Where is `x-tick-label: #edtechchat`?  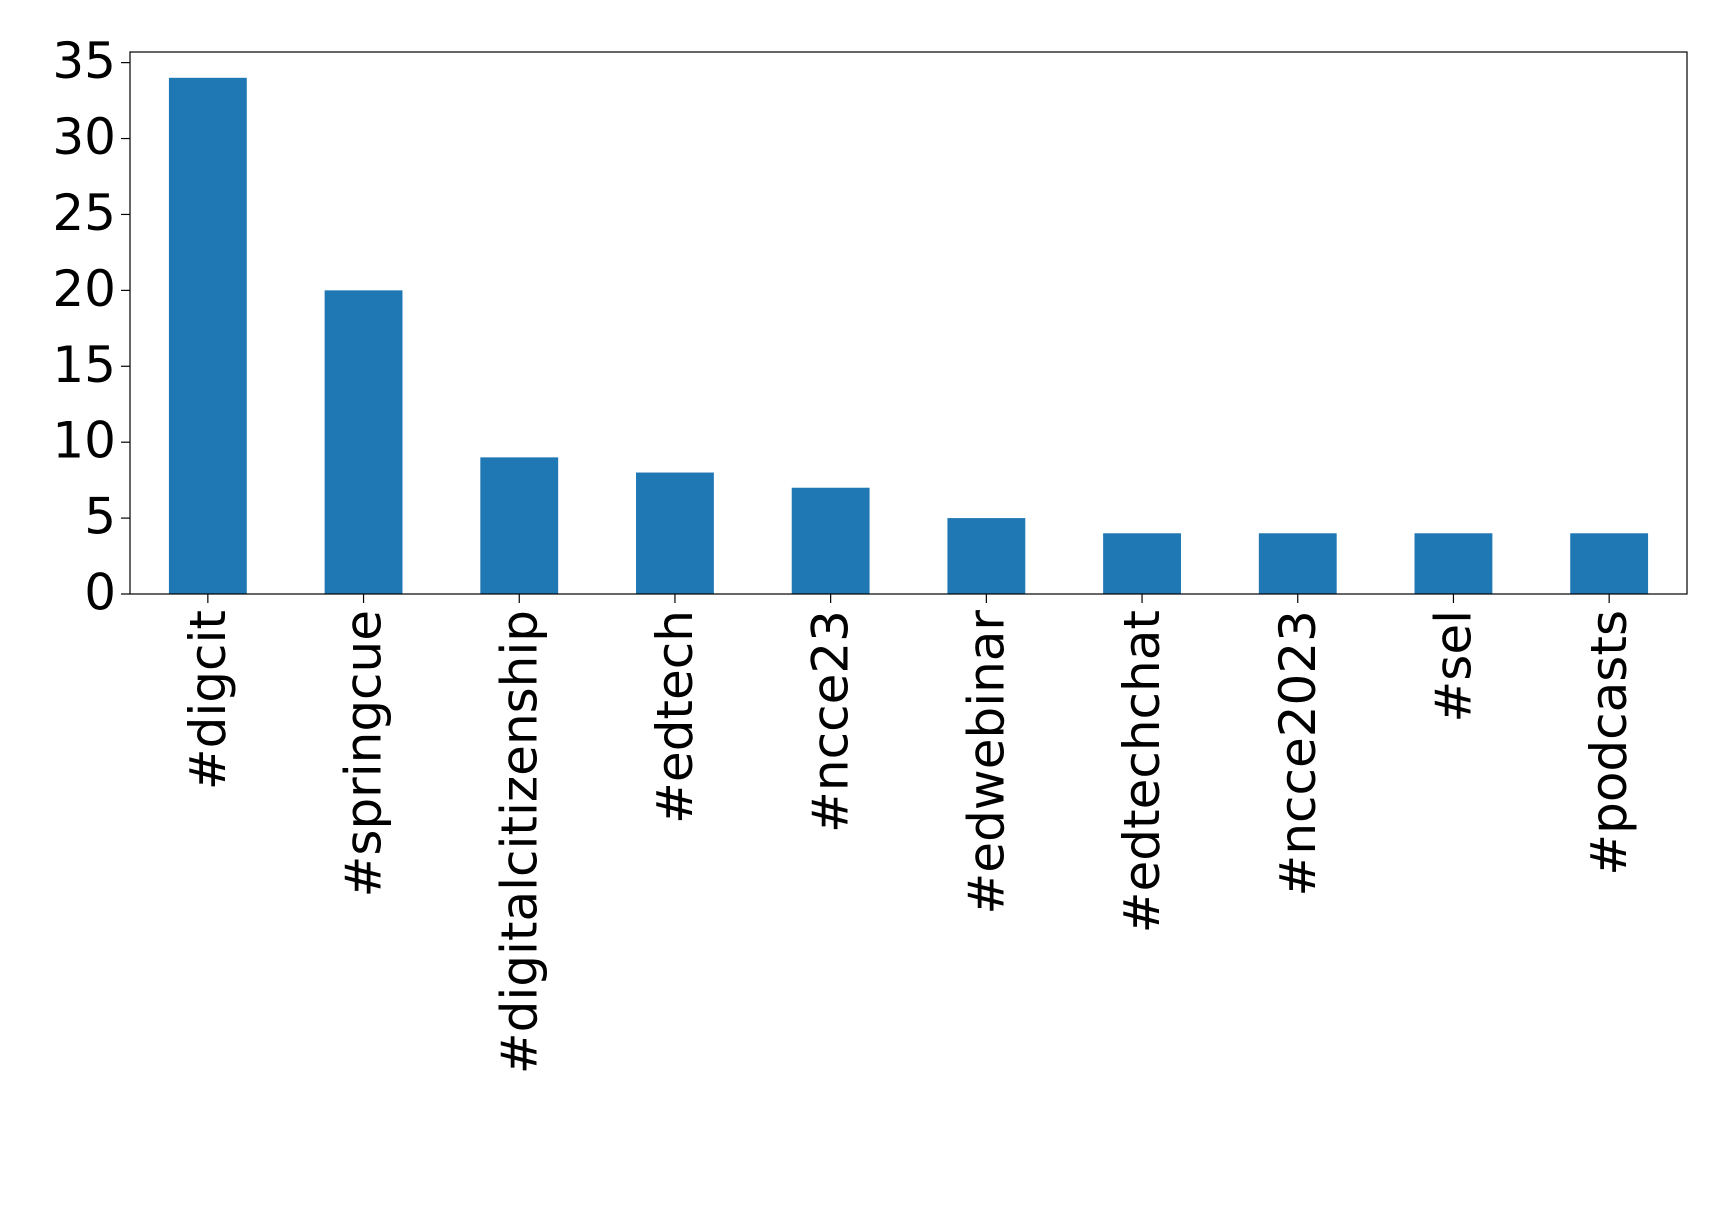
x-tick-label: #edtechchat is located at coordinates (1142, 771).